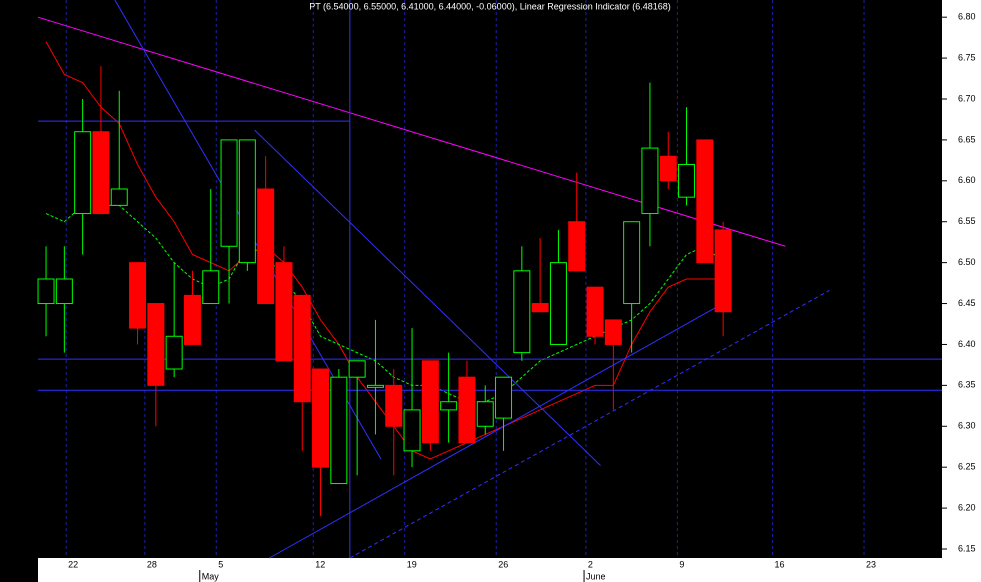  I want to click on y-tick-label: 6.55, so click(967, 221).